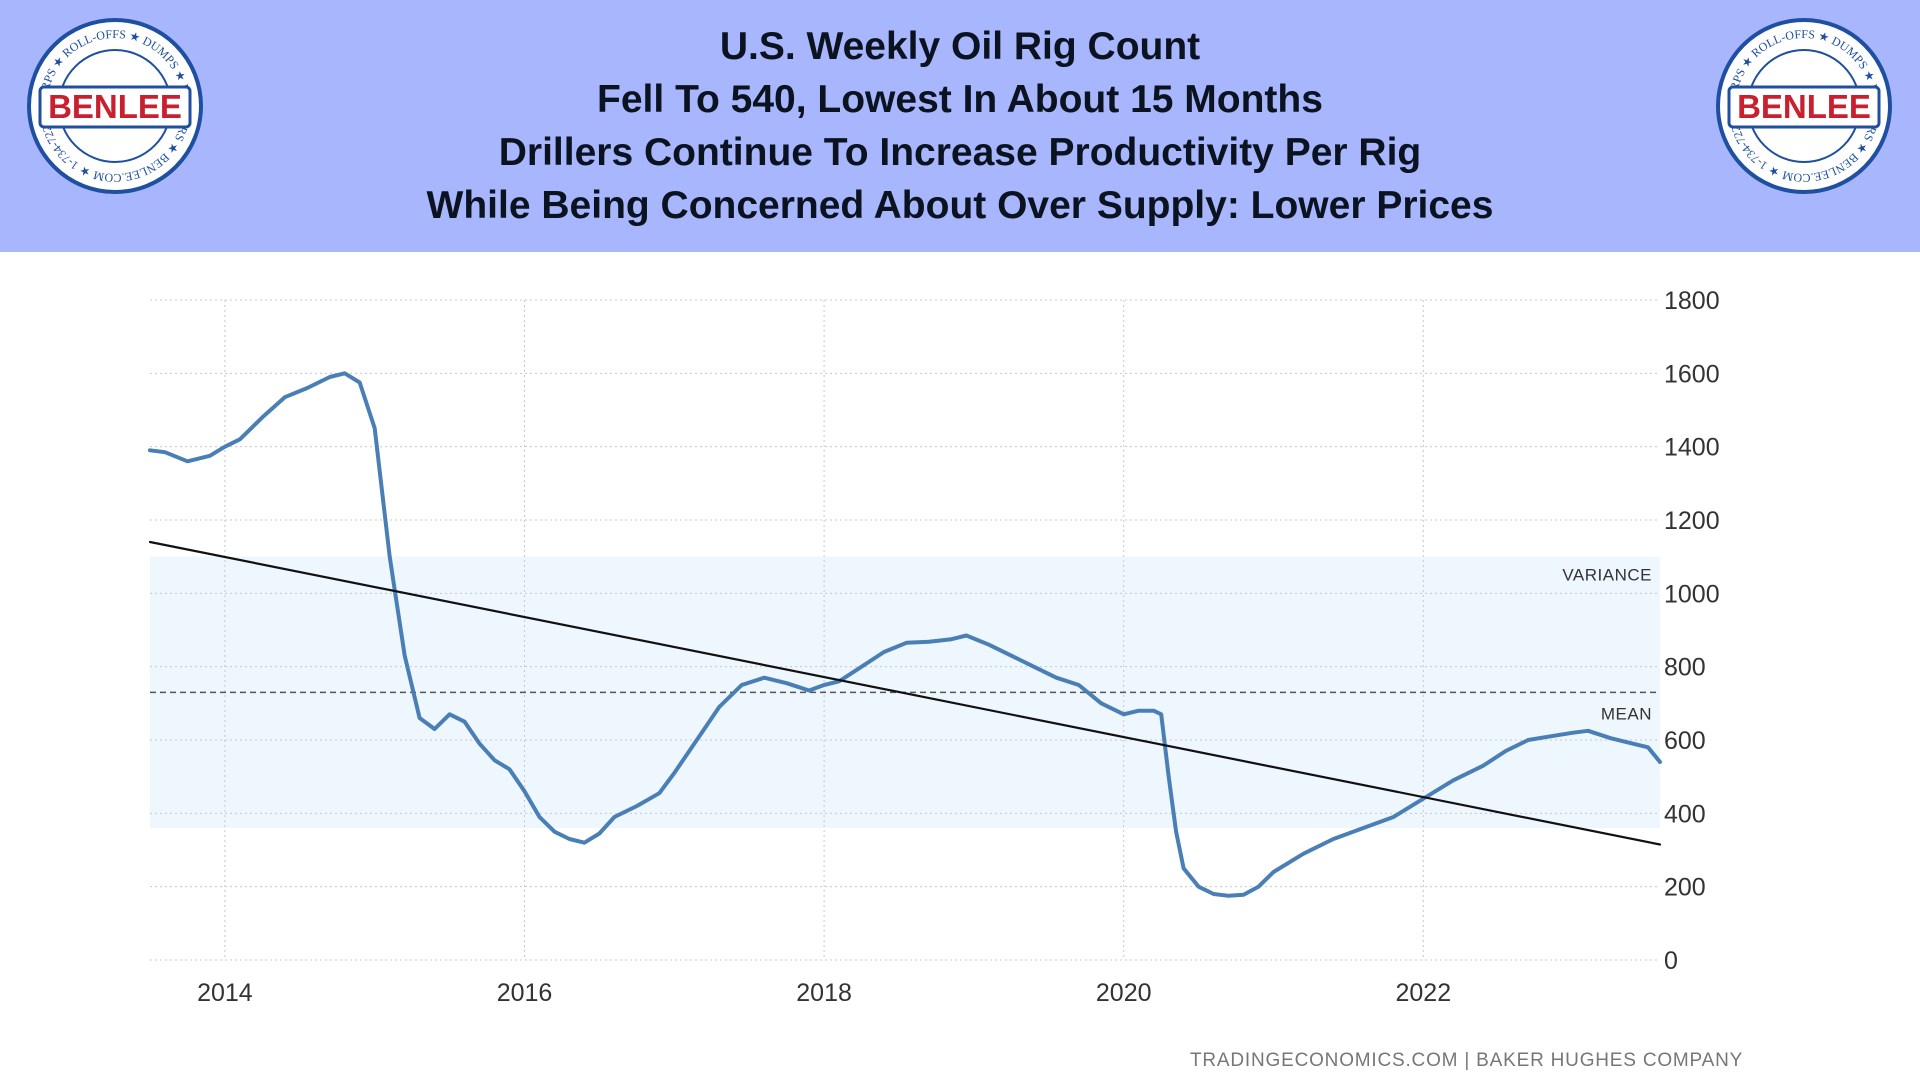  I want to click on y-tick-label: 1400, so click(1692, 448).